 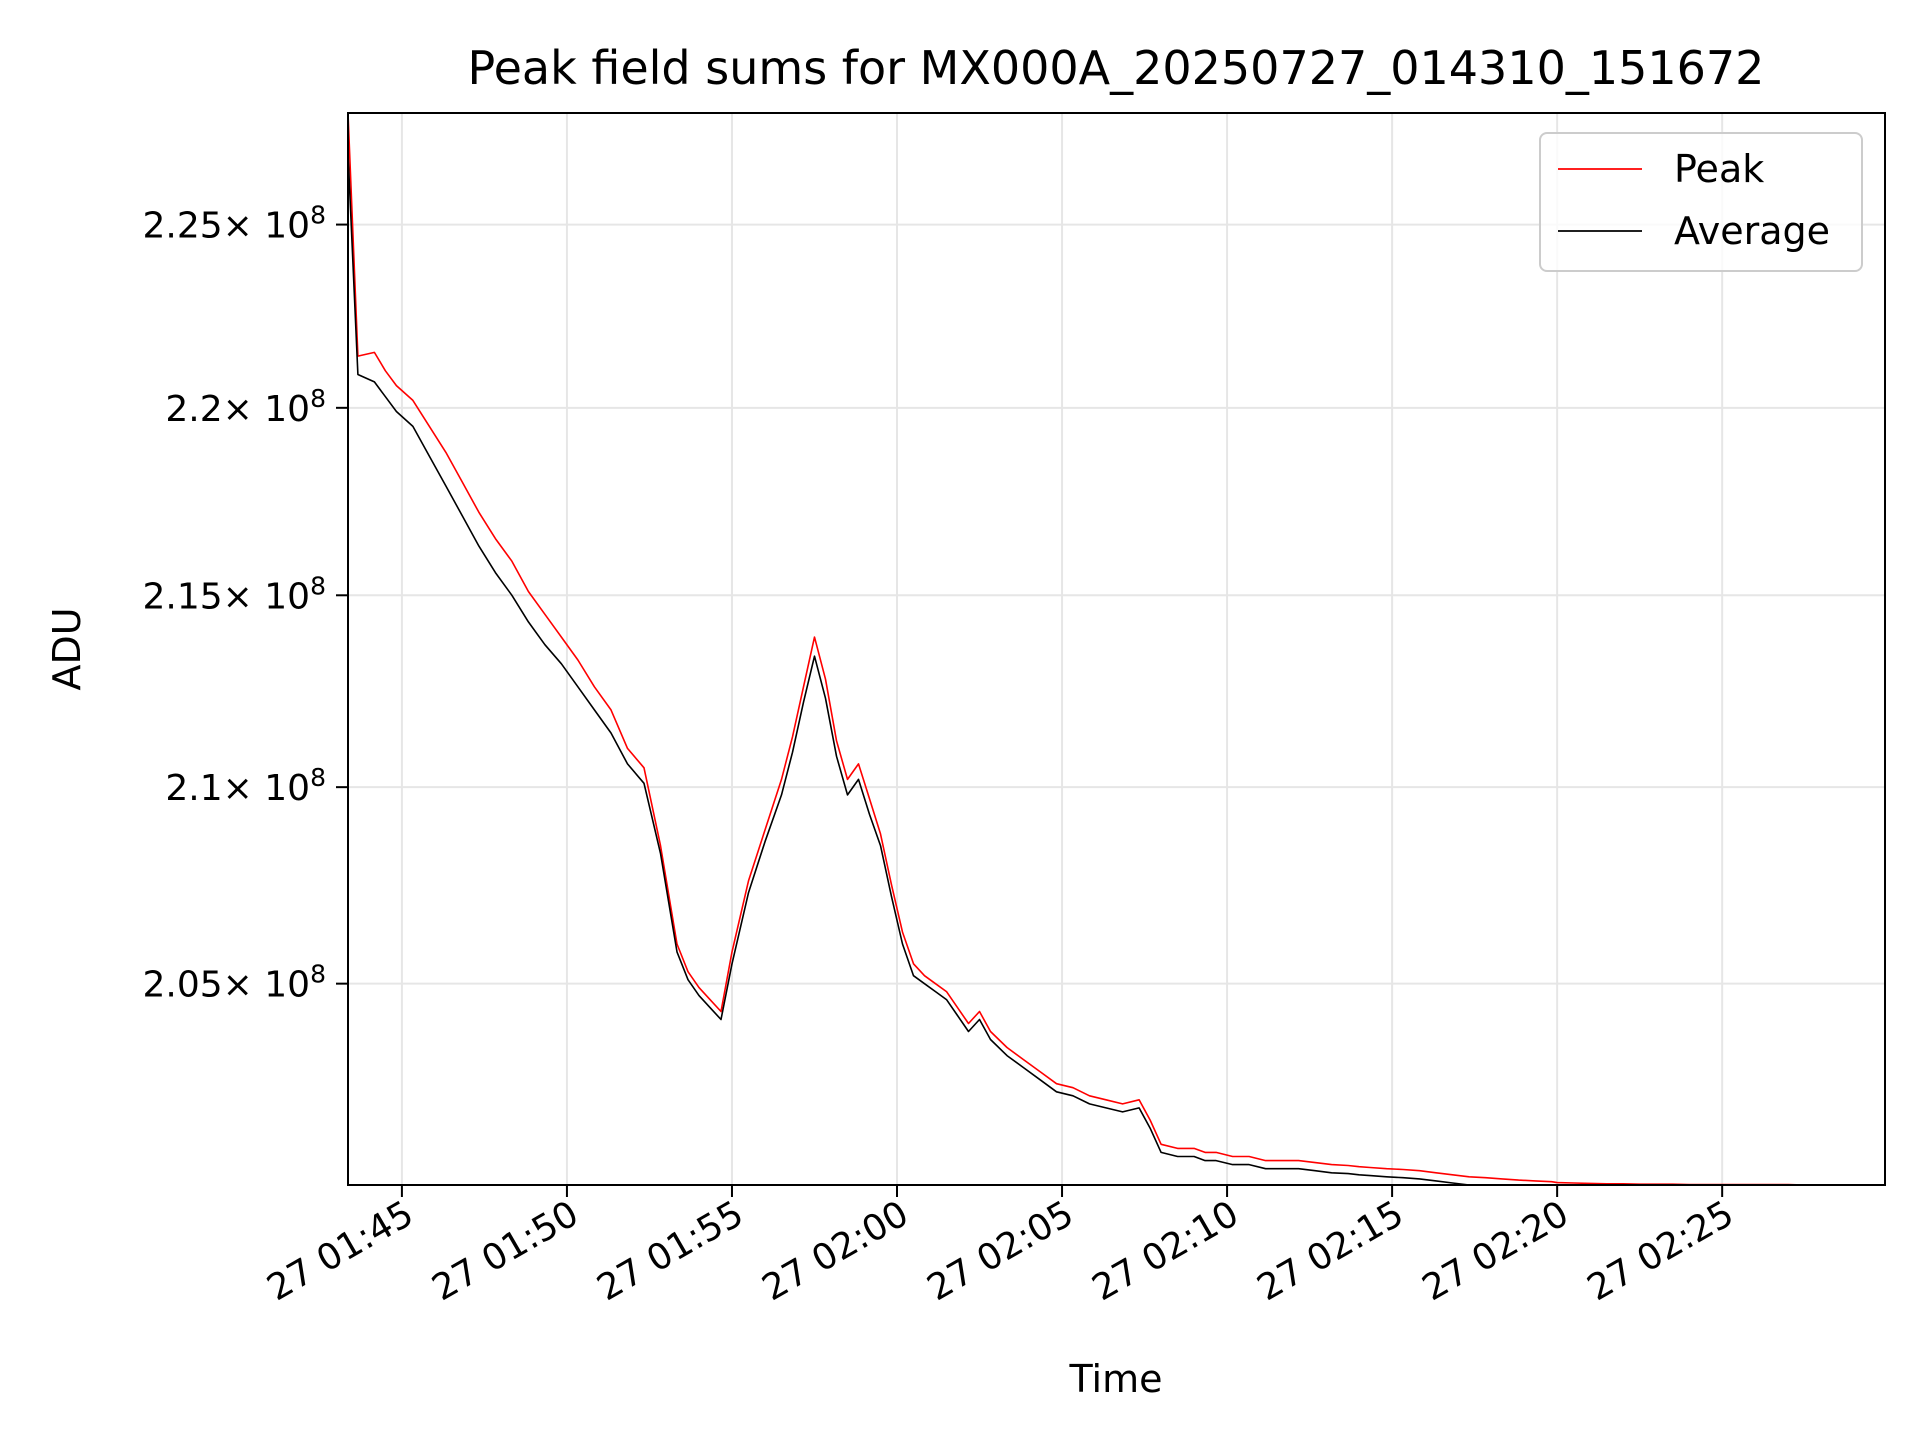 What do you see at coordinates (245, 406) in the screenshot?
I see `y-tick-label: 2.2× 108` at bounding box center [245, 406].